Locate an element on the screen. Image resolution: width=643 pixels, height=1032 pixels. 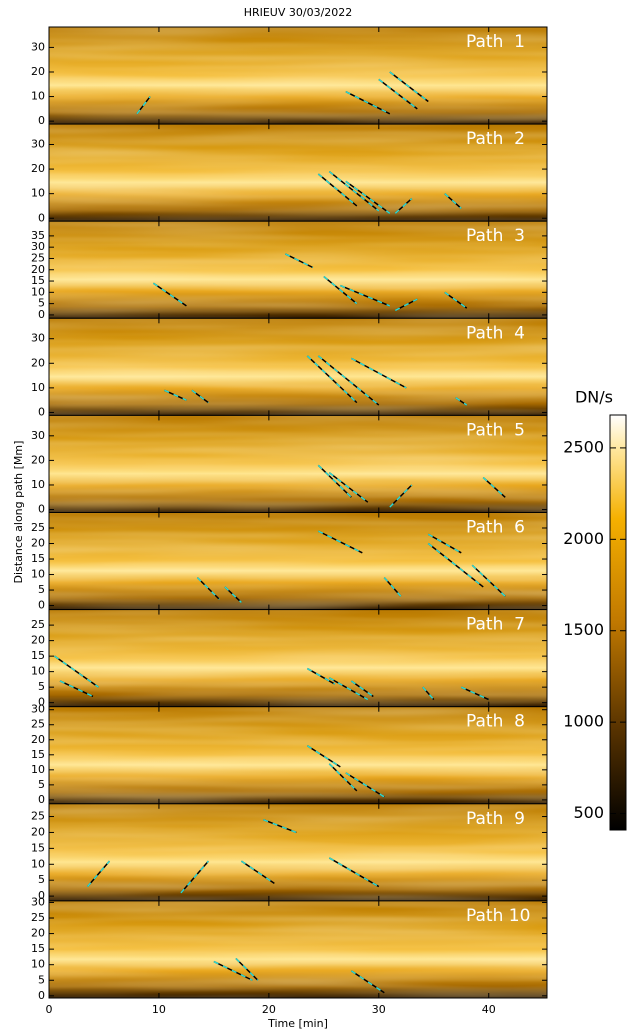
title: HRIEUV 30/03/2022 is located at coordinates (298, 12).